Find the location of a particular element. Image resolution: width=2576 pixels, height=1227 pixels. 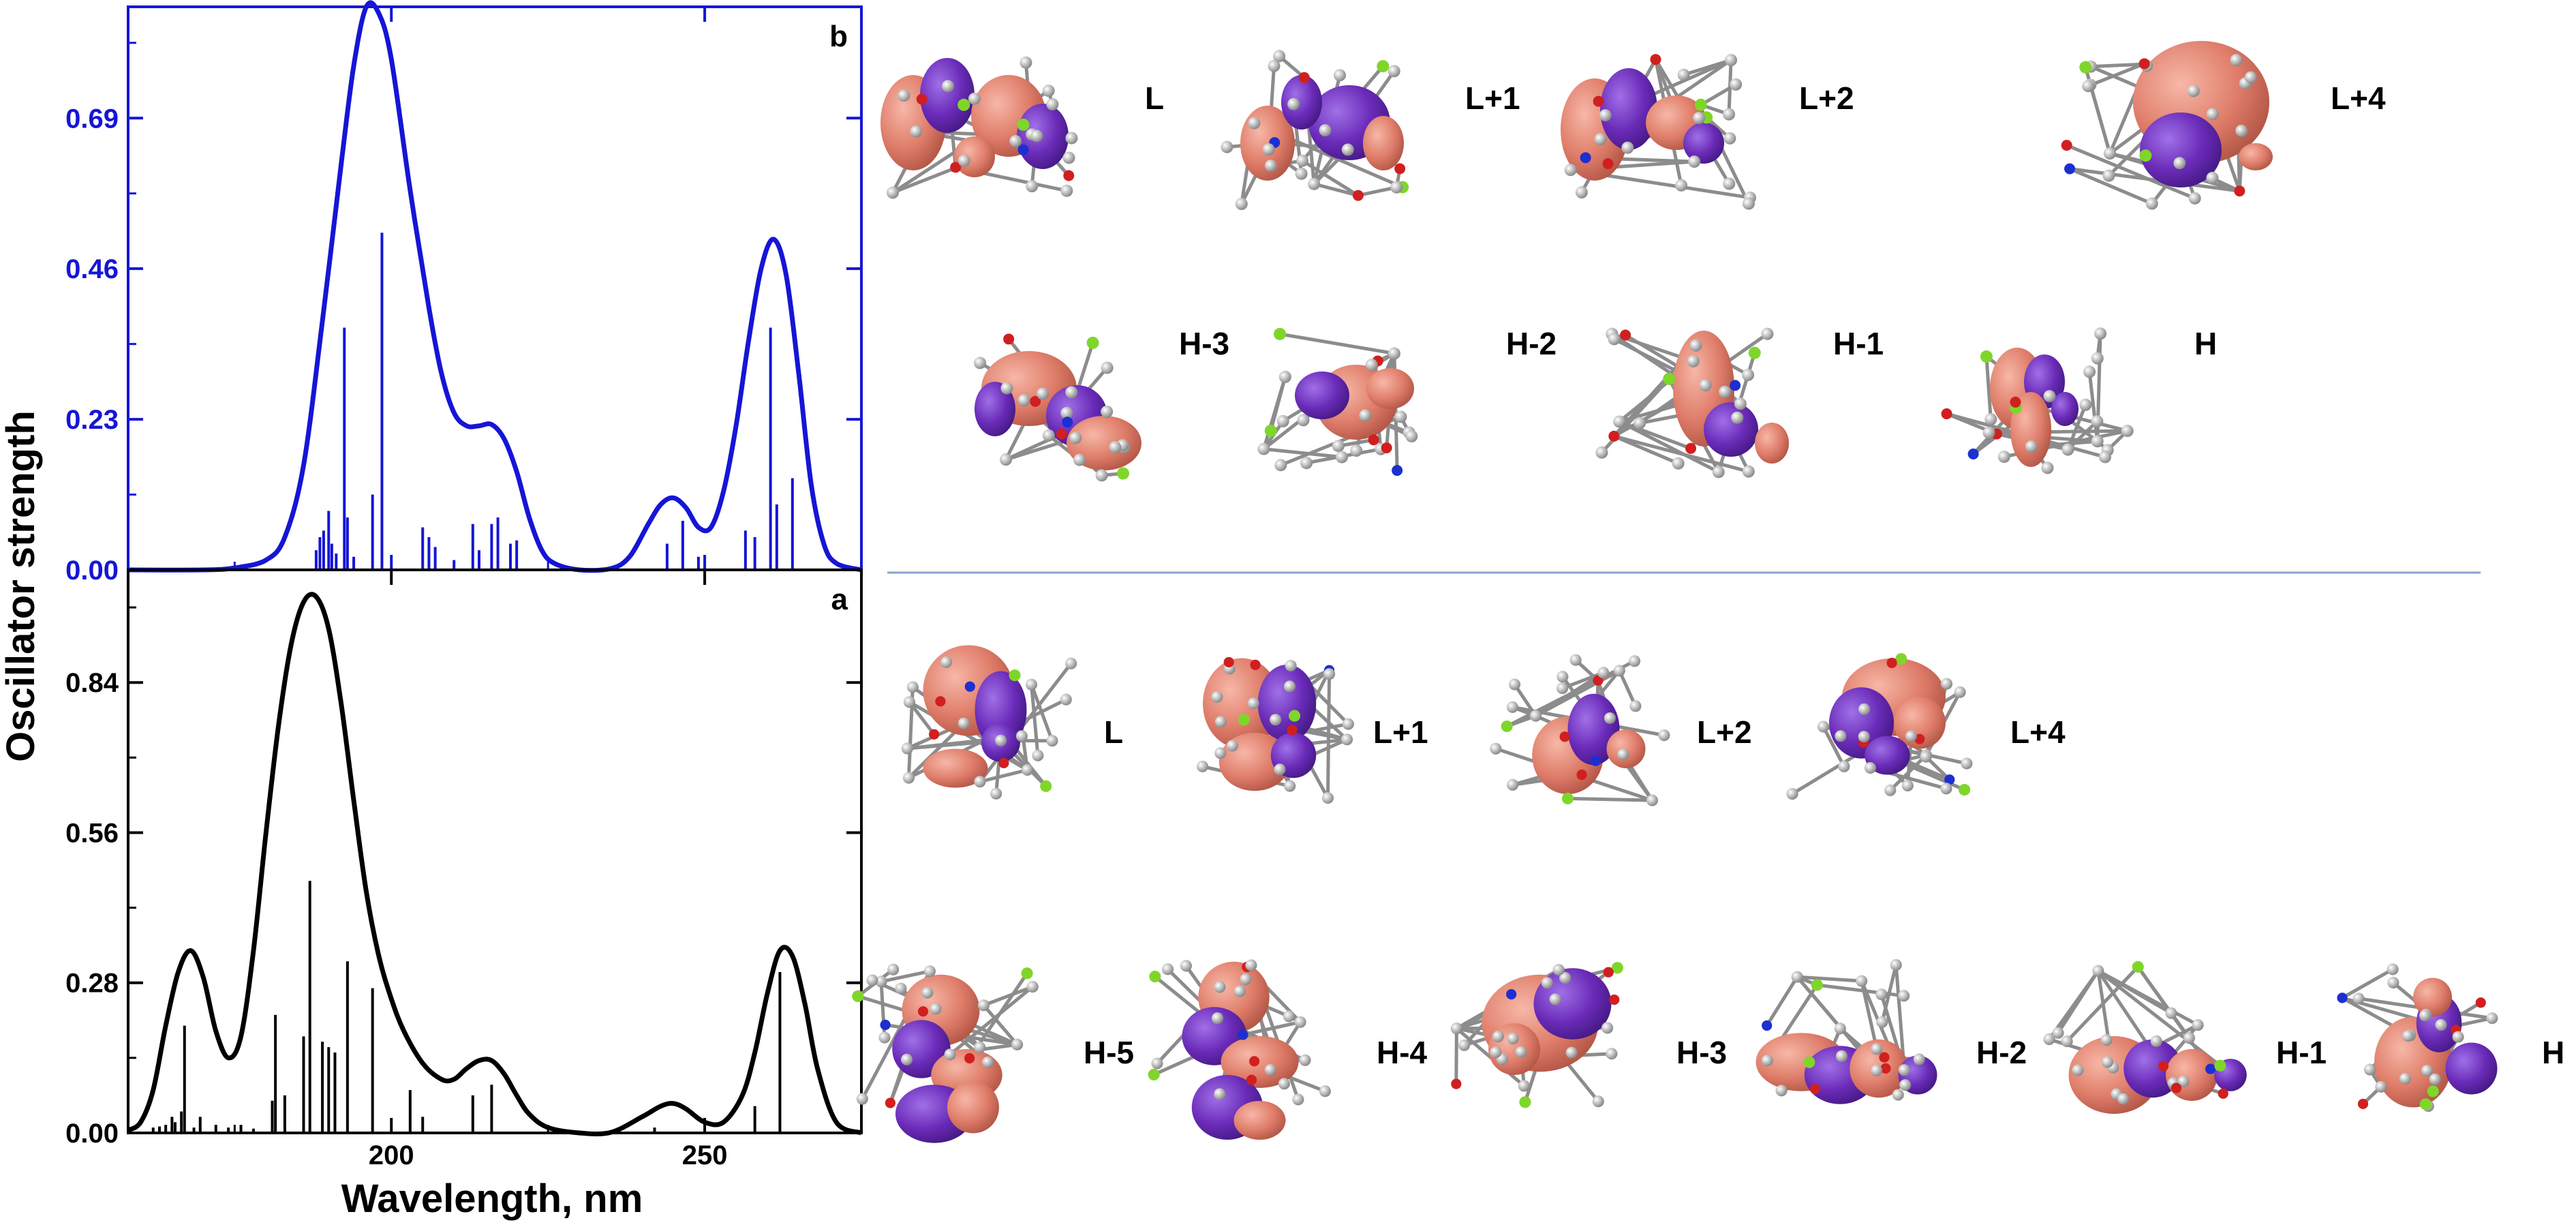

x-axis-title: Wavelength, nm is located at coordinates (492, 1199).